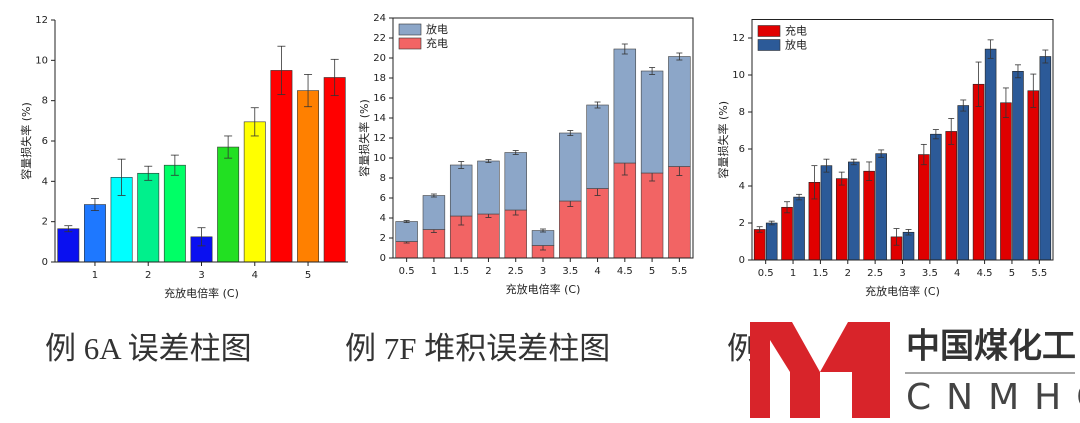 This screenshot has width=1080, height=423. I want to click on caption: 例 6A 误差柱图, so click(148, 348).